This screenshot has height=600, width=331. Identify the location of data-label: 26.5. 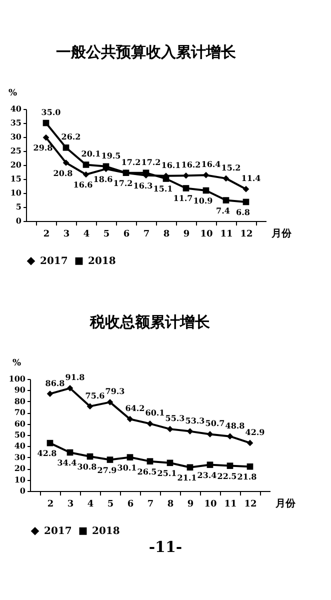
(147, 471).